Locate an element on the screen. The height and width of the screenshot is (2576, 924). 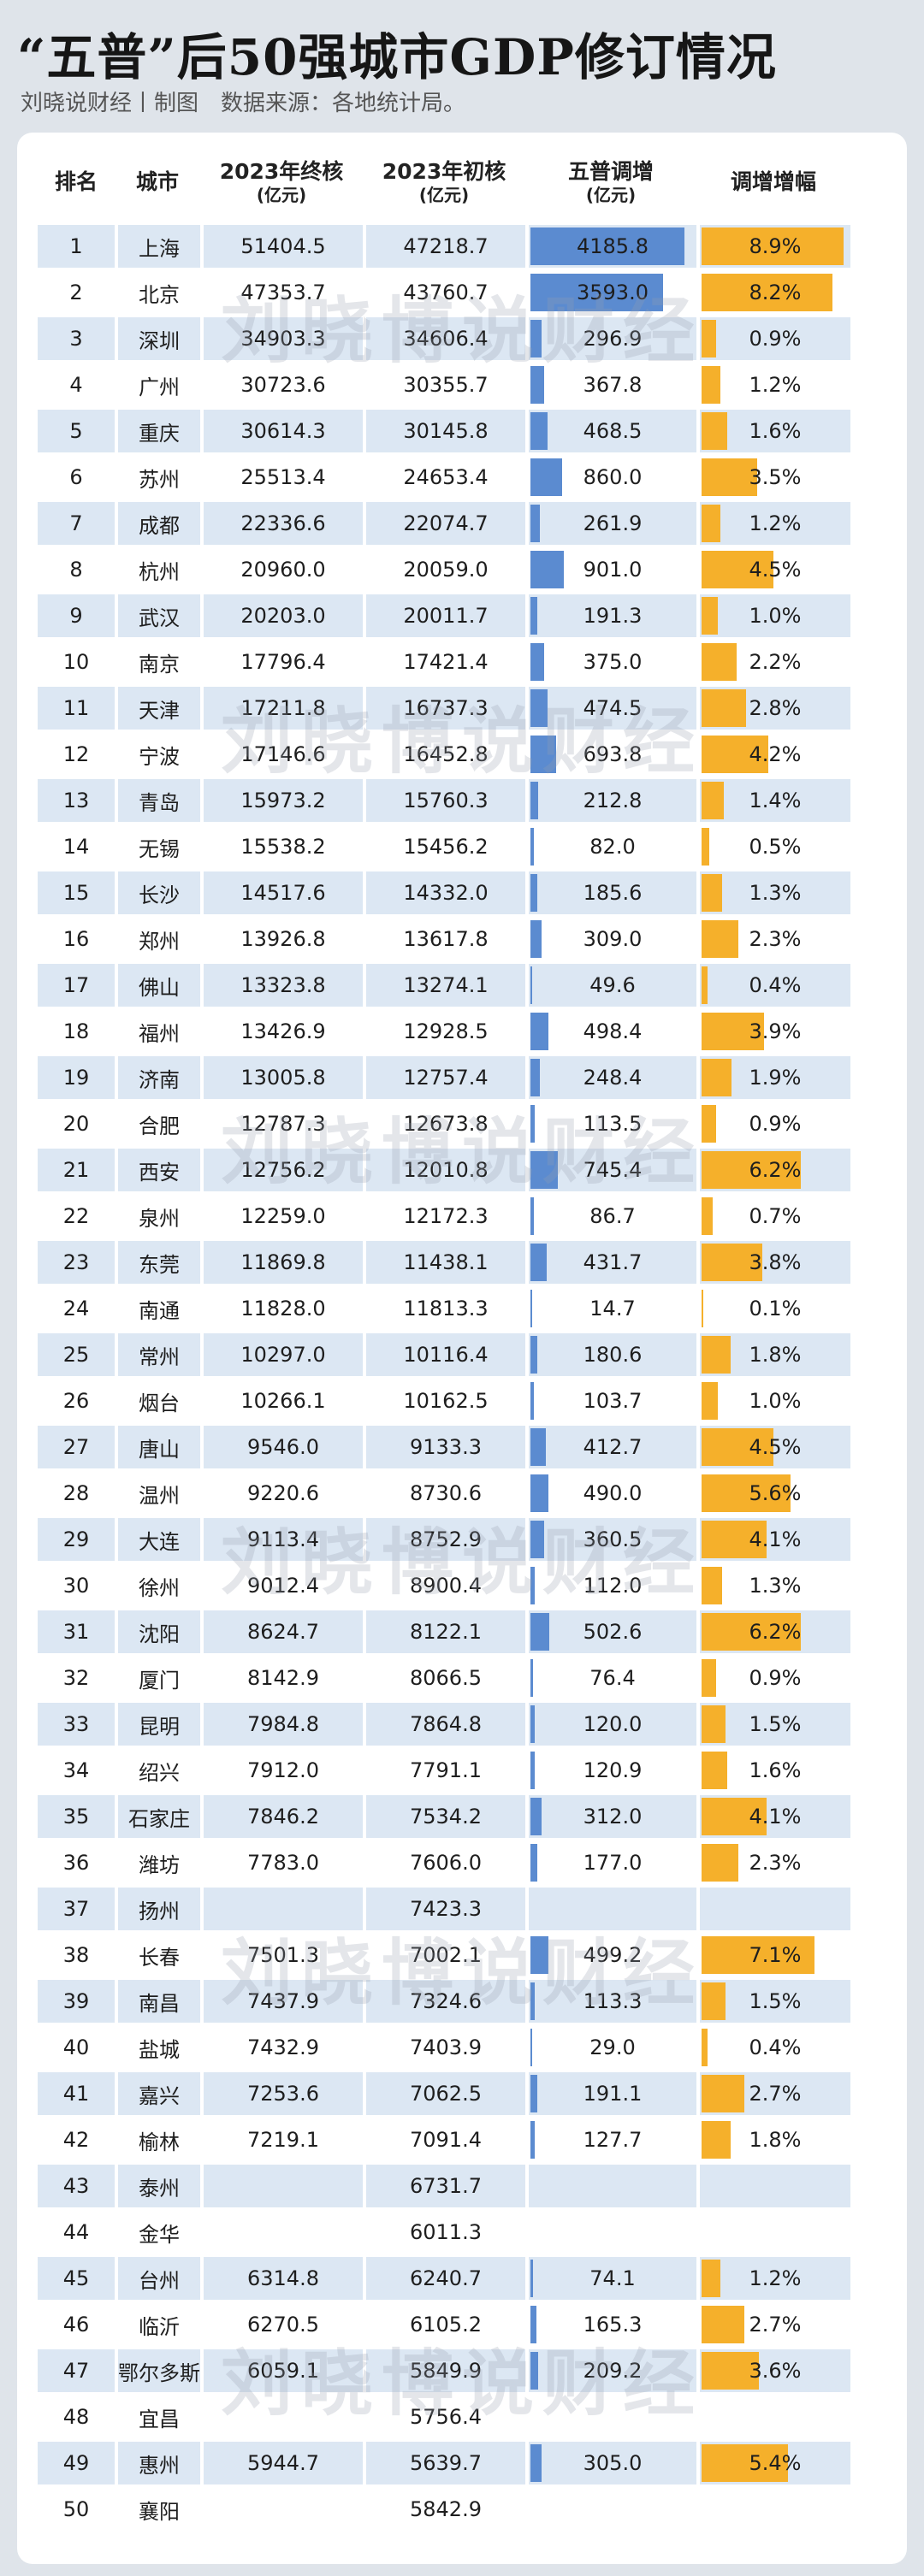
cell-initial: 20059.0 is located at coordinates (444, 569).